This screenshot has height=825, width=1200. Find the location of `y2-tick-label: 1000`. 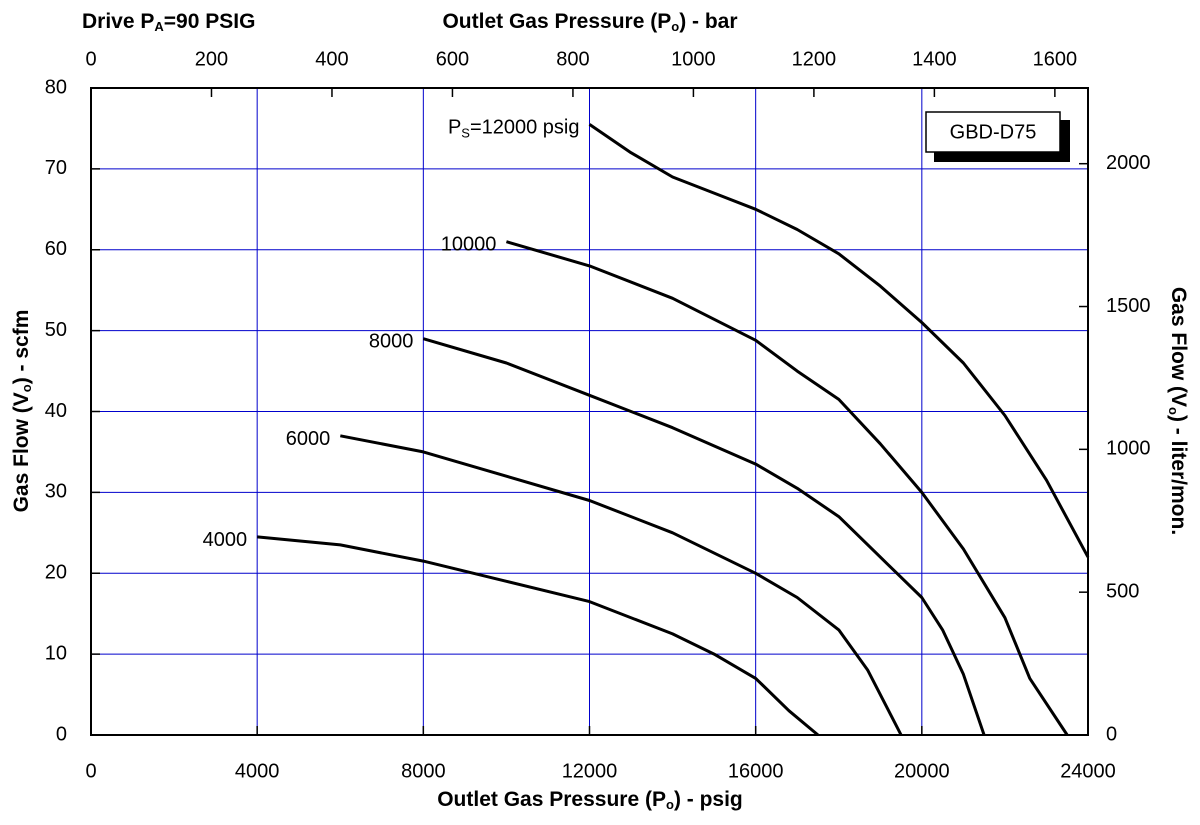

y2-tick-label: 1000 is located at coordinates (1128, 449).